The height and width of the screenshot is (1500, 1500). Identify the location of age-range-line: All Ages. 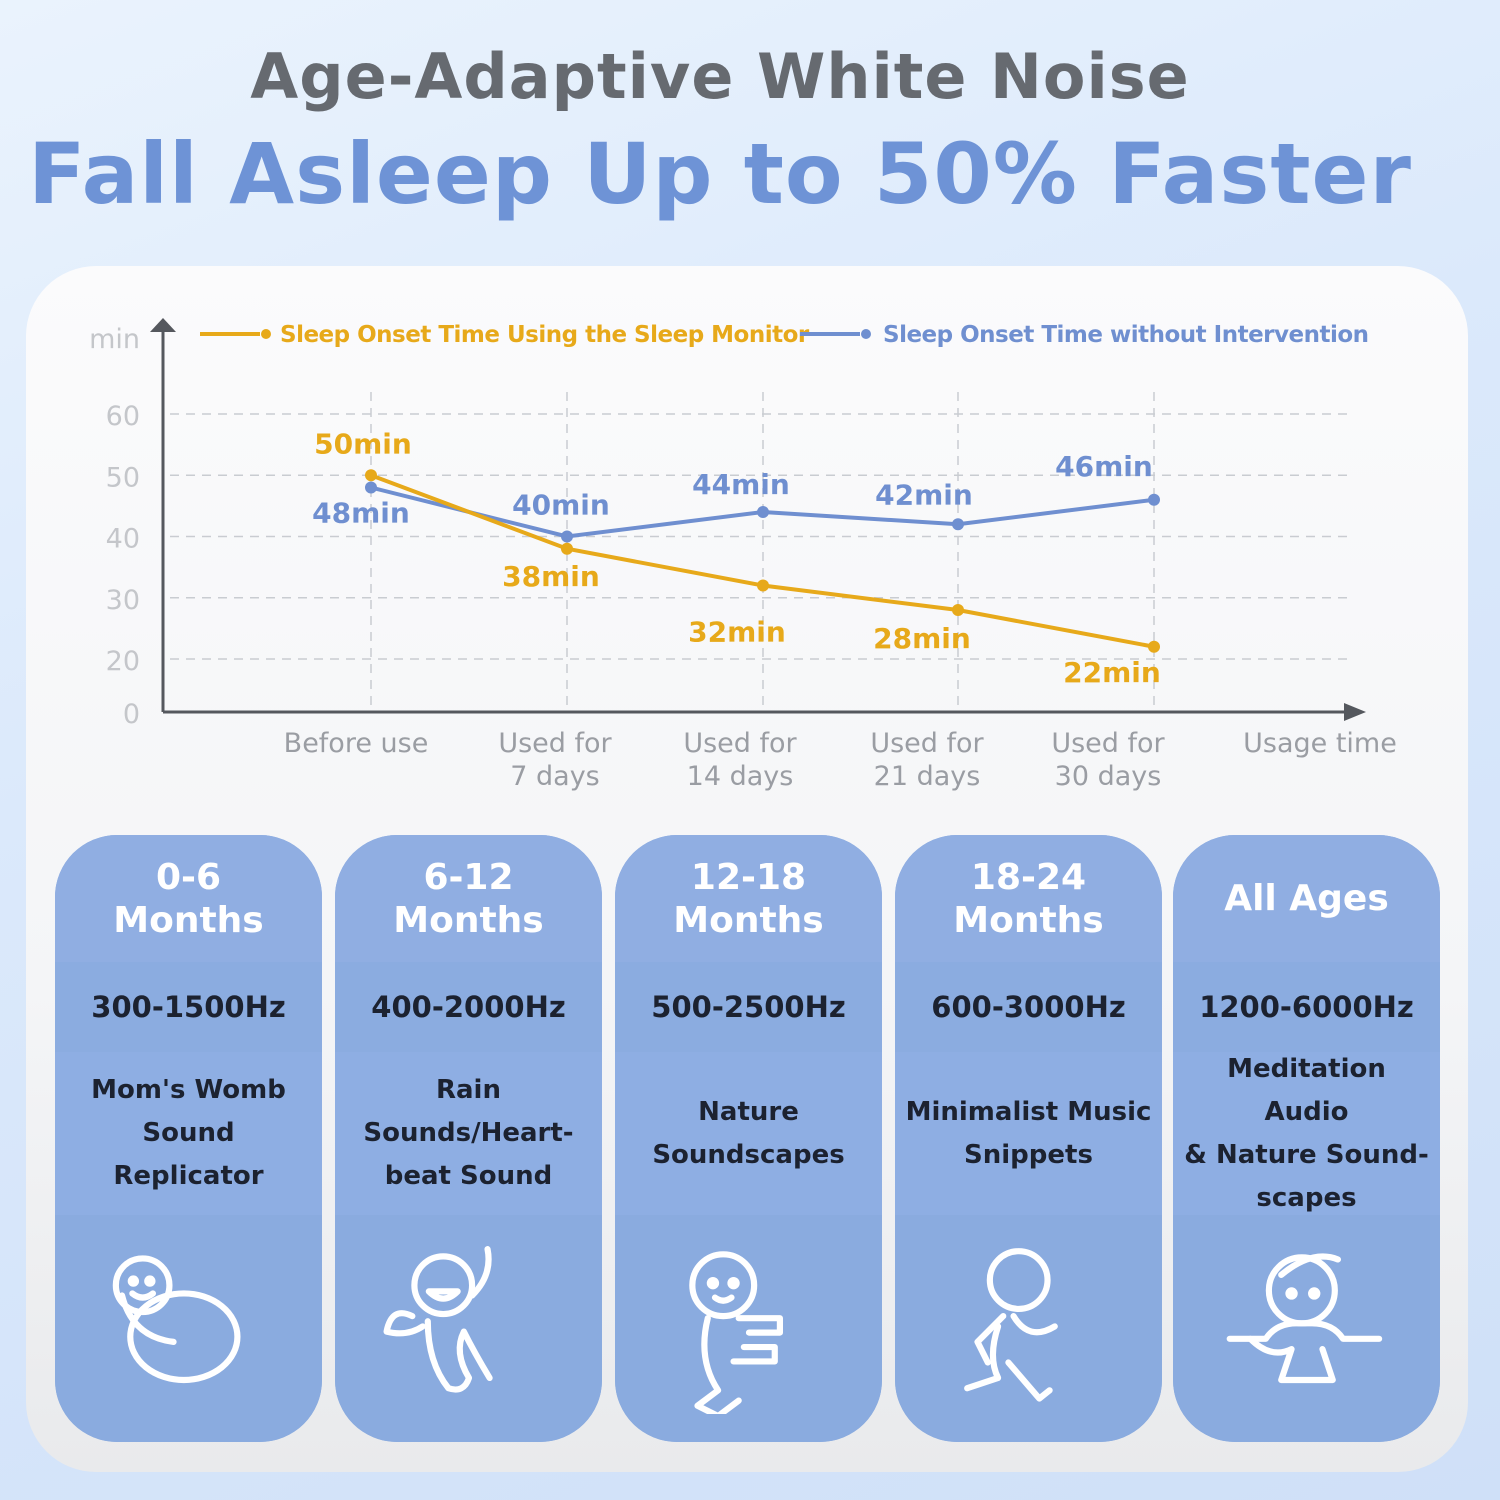
(1306, 898).